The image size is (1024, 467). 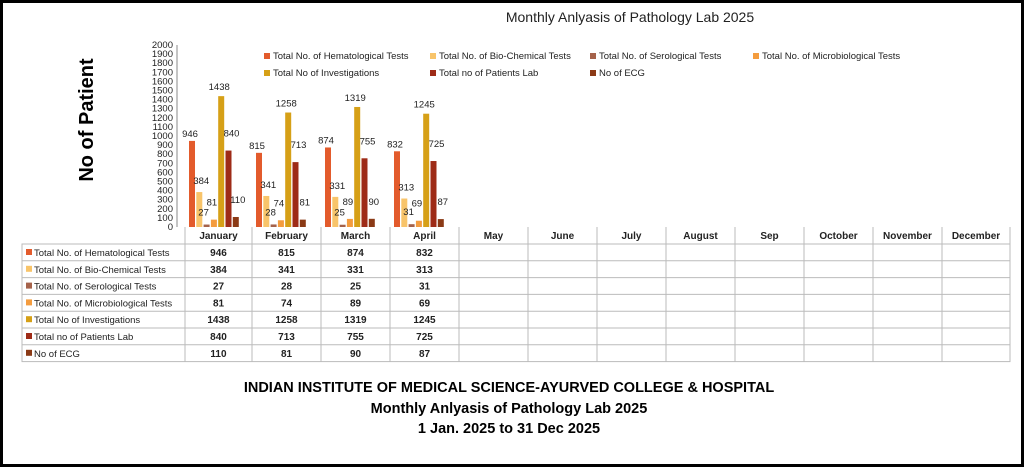 What do you see at coordinates (374, 202) in the screenshot?
I see `data-label: 90` at bounding box center [374, 202].